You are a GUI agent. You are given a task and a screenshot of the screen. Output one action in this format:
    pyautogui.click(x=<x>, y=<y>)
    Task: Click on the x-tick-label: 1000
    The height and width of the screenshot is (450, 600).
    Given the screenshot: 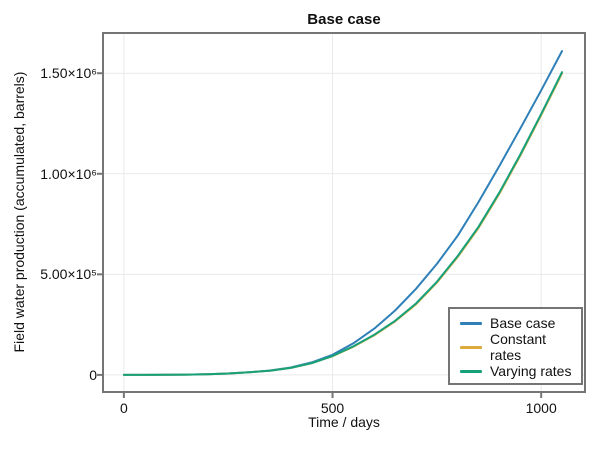 What is the action you would take?
    pyautogui.click(x=541, y=408)
    